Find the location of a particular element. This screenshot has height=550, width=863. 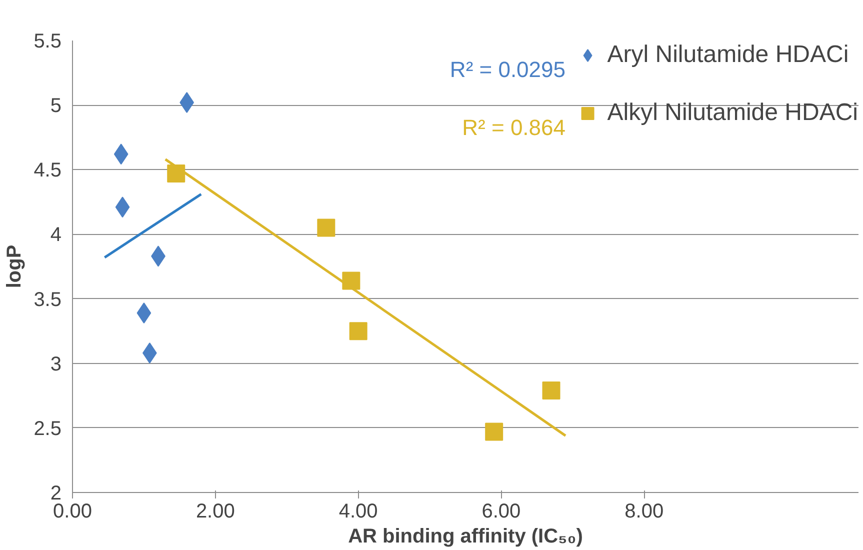

annotation: R² = 0.864 is located at coordinates (514, 127).